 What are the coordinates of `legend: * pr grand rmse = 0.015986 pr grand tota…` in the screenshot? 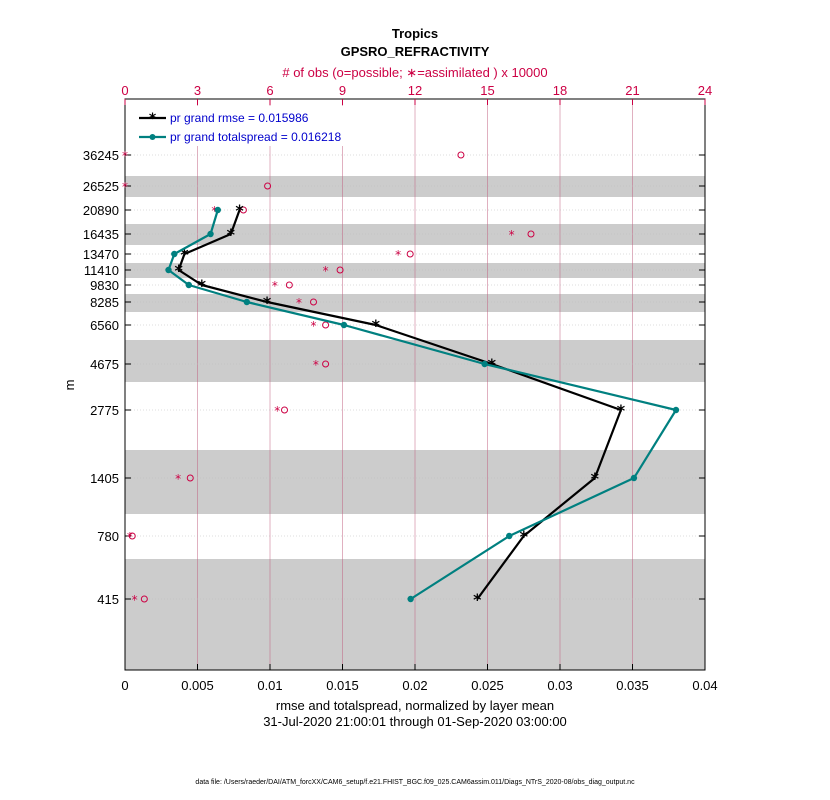 It's located at (247, 126).